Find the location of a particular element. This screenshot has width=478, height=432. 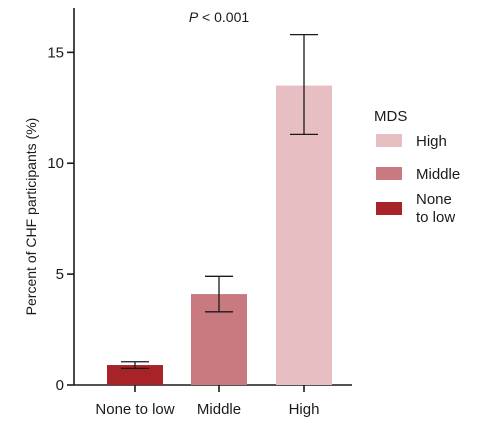

y-axis: 0 5 10 15 Percent of CHF participants (%) is located at coordinates (49, 201).